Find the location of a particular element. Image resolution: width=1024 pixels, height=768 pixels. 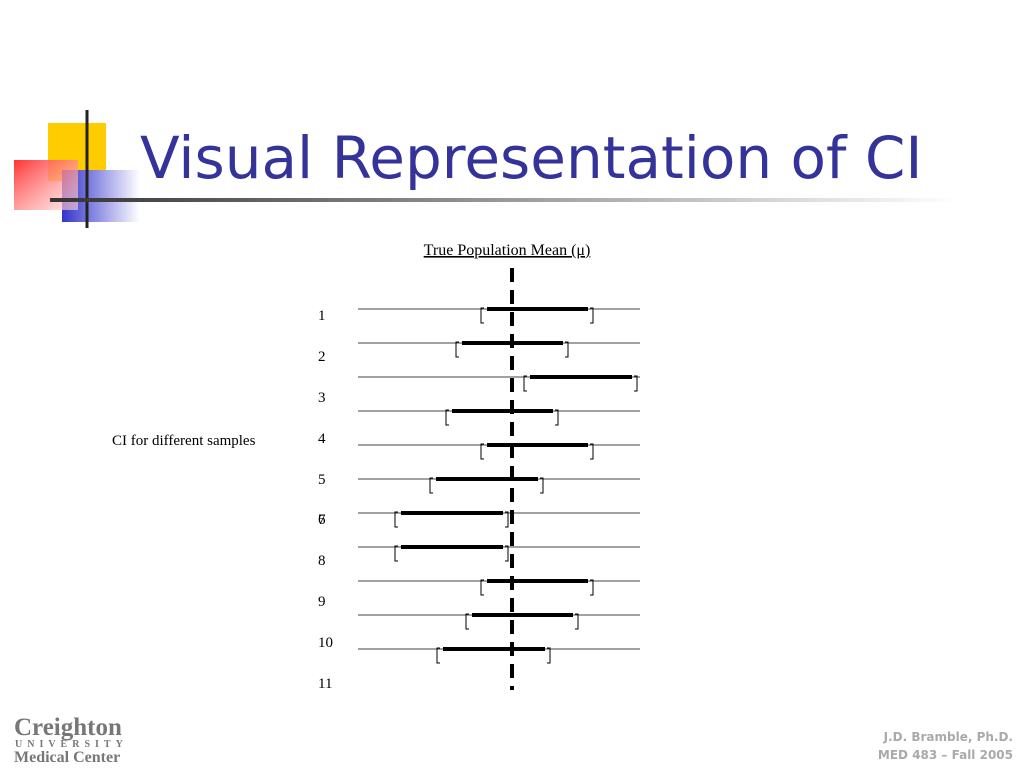

row-label: 7 is located at coordinates (322, 520).